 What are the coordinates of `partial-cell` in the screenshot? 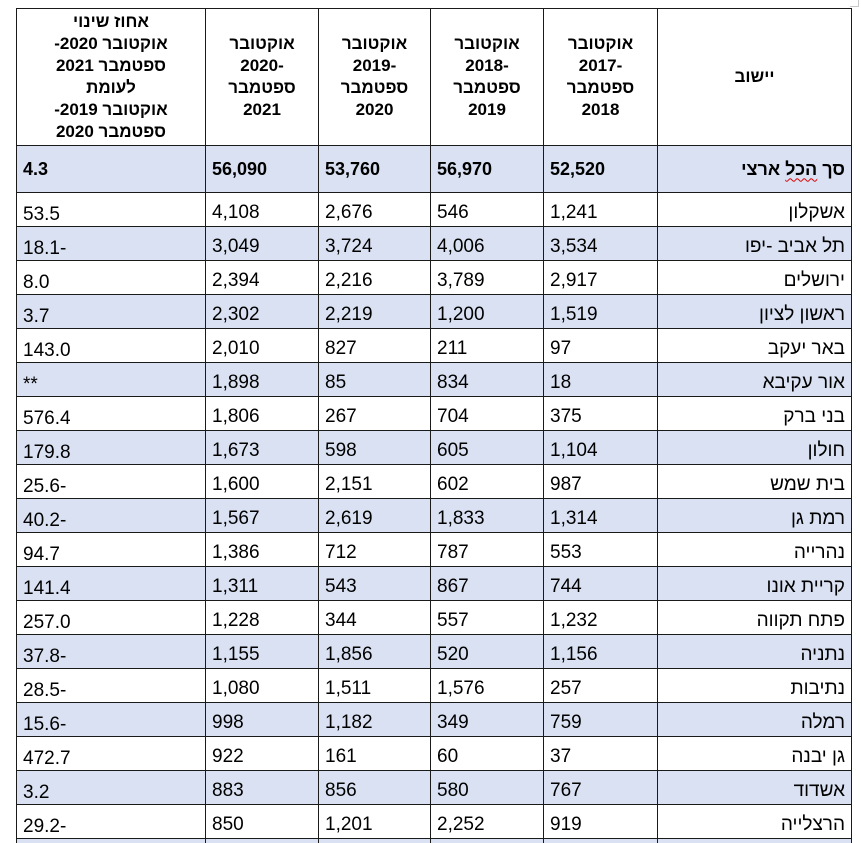 It's located at (375, 841).